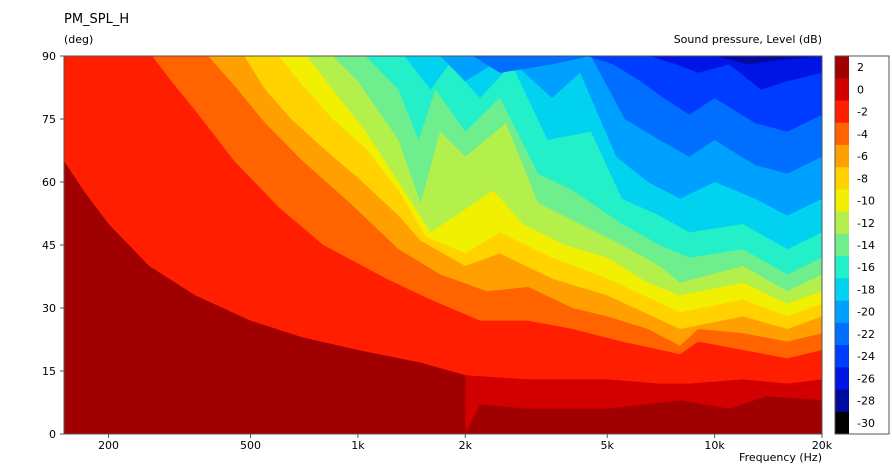  Describe the element at coordinates (49, 371) in the screenshot. I see `y-tick-label: 15` at that location.